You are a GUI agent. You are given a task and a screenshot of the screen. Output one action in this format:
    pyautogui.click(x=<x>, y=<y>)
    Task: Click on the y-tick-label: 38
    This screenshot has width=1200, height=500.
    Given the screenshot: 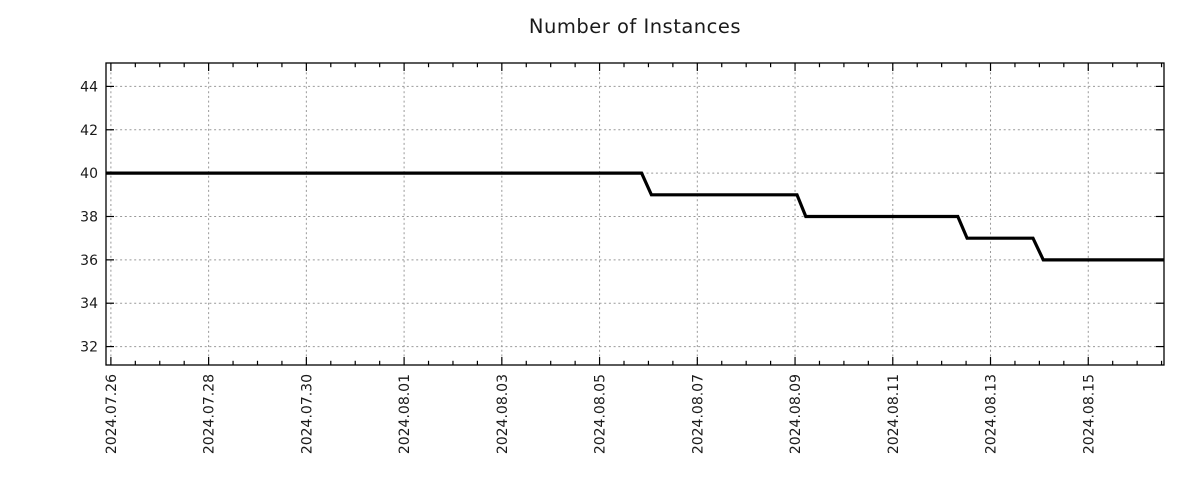 What is the action you would take?
    pyautogui.click(x=89, y=217)
    